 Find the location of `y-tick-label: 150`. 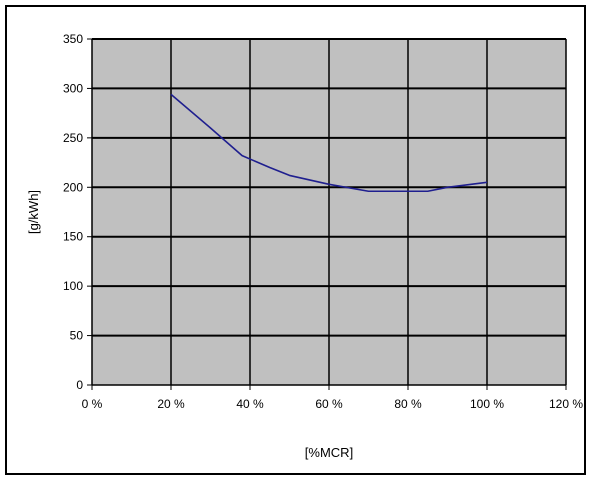

y-tick-label: 150 is located at coordinates (73, 237).